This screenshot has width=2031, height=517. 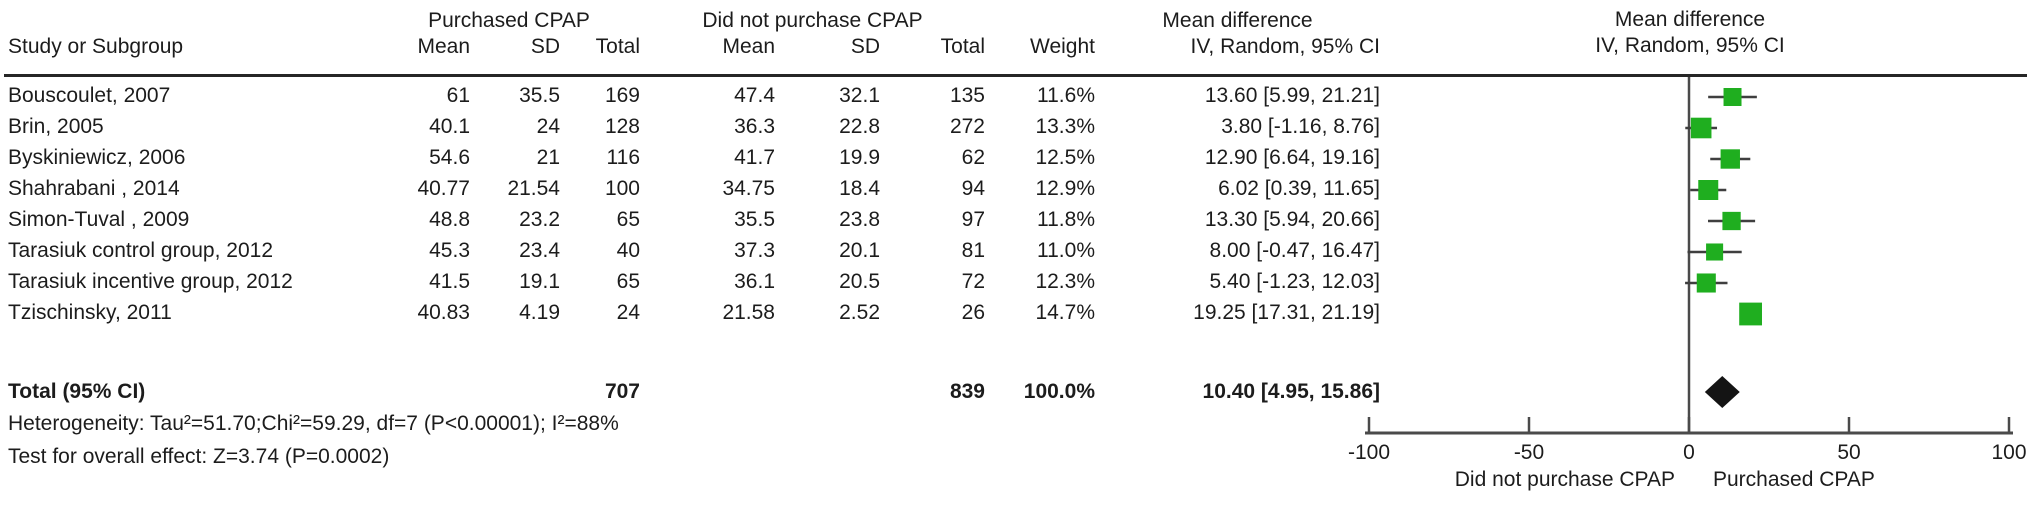 I want to click on n-not-purchased: 62, so click(x=973, y=157).